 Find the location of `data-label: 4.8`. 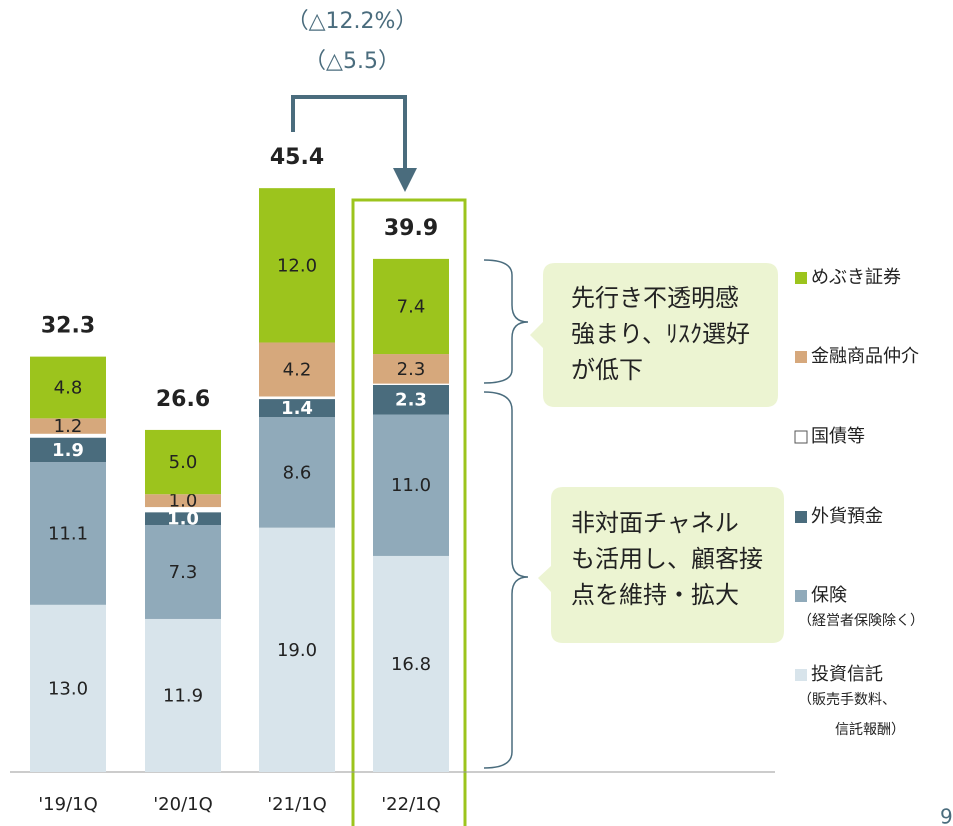

data-label: 4.8 is located at coordinates (68, 387).